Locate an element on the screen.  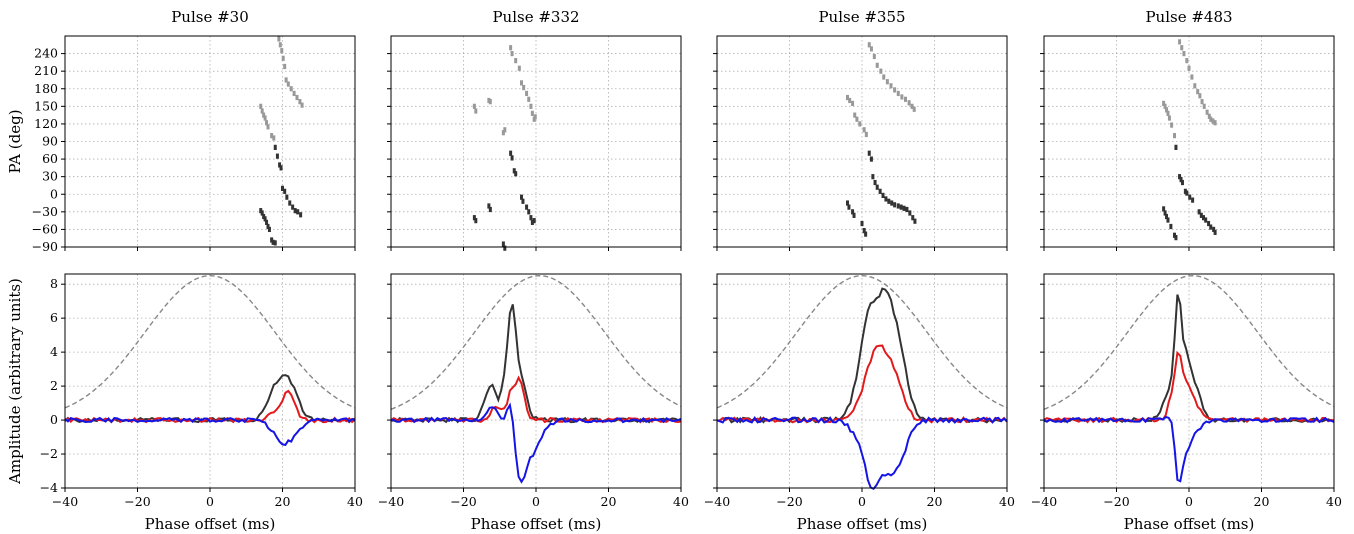
pa-axes-frame is located at coordinates (862, 141).